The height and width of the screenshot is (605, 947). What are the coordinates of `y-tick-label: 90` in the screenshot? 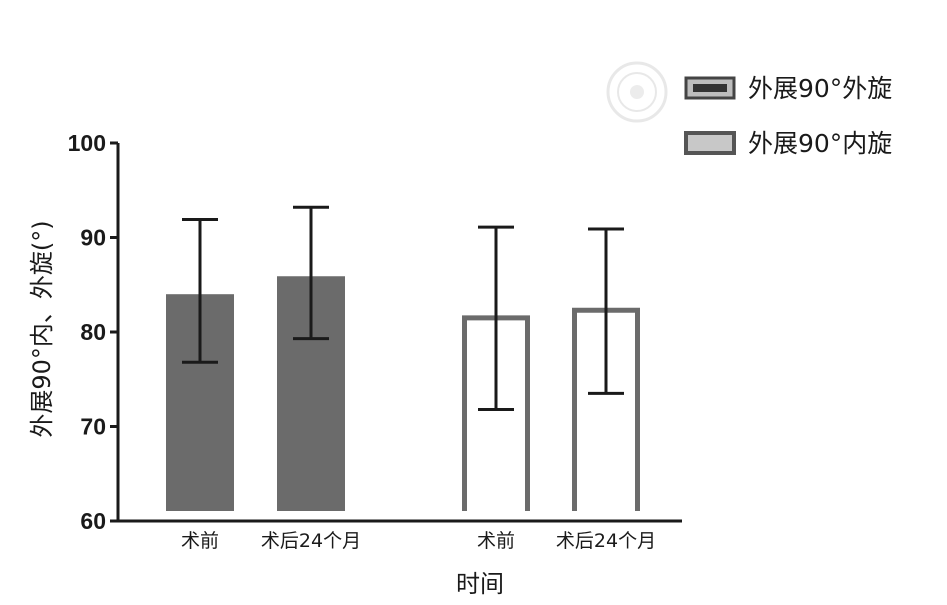 It's located at (93, 238).